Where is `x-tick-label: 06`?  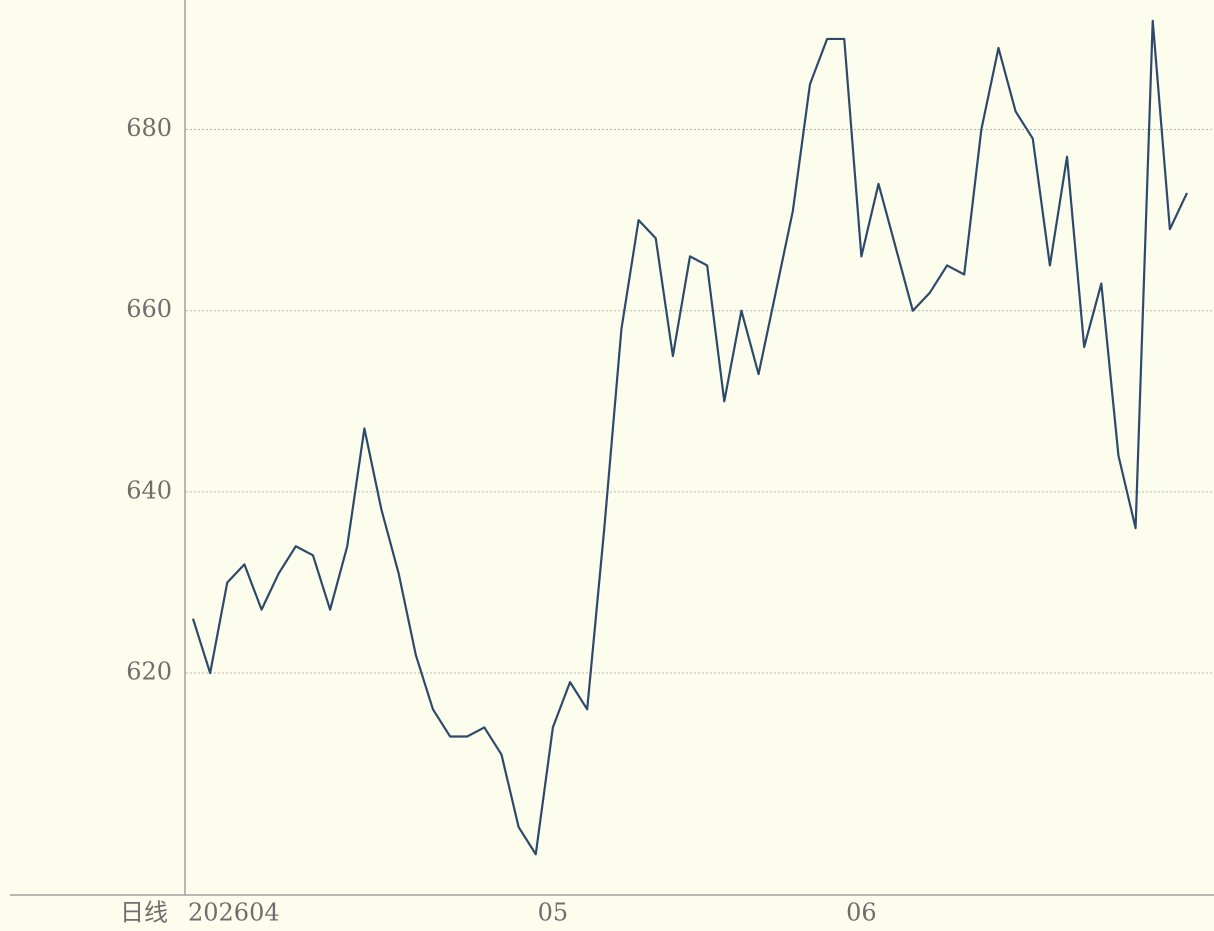
x-tick-label: 06 is located at coordinates (861, 913).